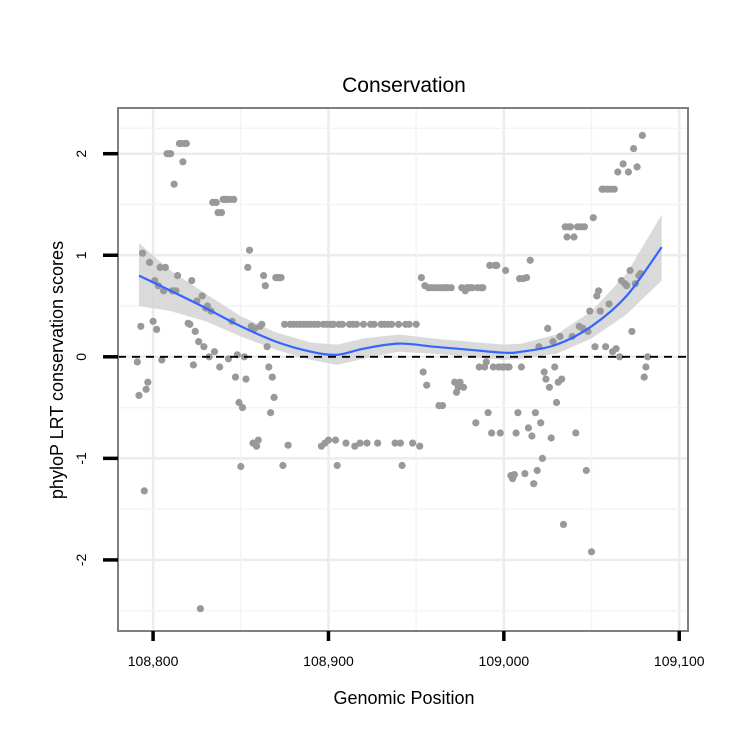 The width and height of the screenshot is (750, 750). I want to click on confidence-band-layer, so click(400, 289).